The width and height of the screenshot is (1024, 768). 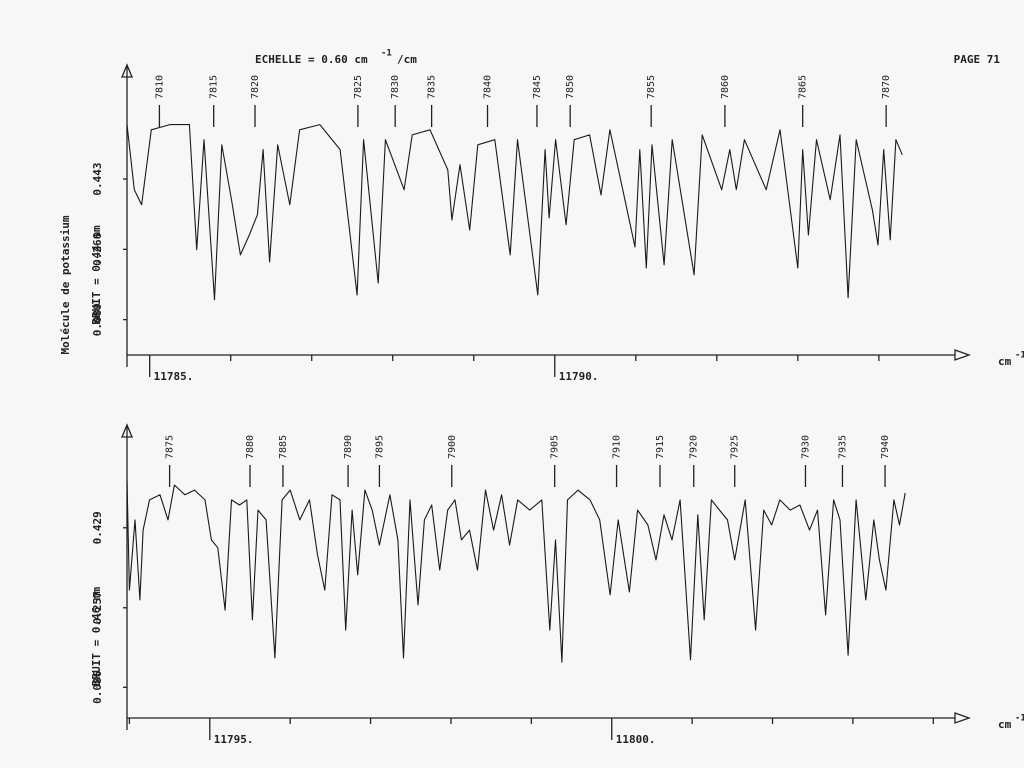 I want to click on scale-text: ECHELLE = 0.60 cm, so click(x=311, y=59).